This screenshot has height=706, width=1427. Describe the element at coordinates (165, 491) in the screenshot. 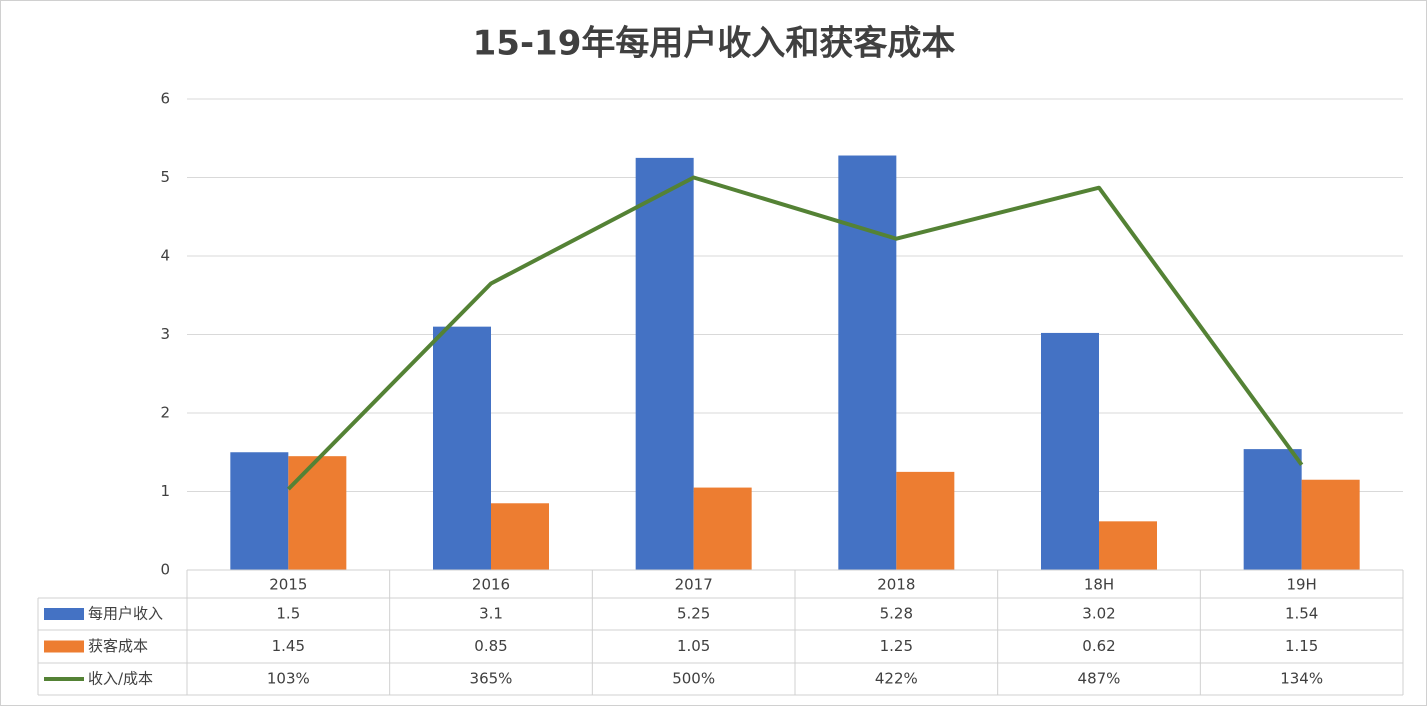

I see `y-tick-label: 1` at that location.